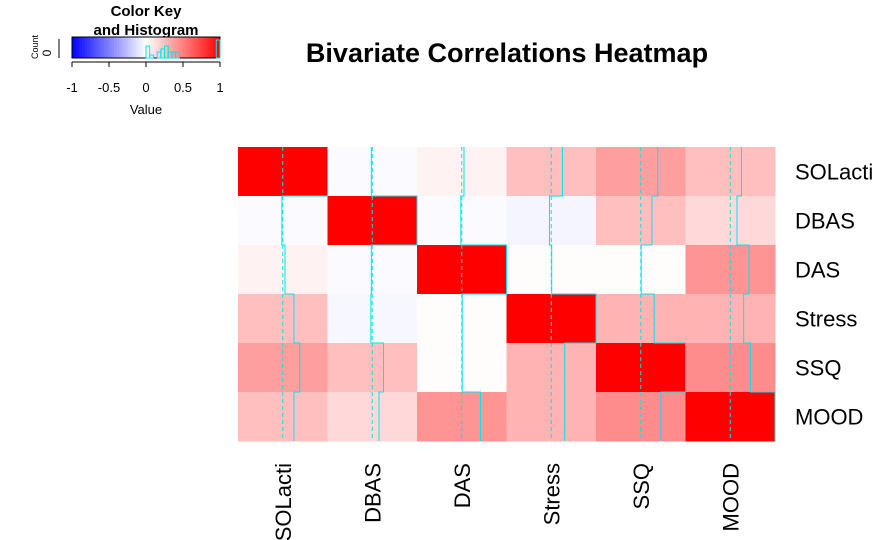 The image size is (875, 540). I want to click on color-key-axis: -1 -0.5 0 0.5 1, so click(141, 67).